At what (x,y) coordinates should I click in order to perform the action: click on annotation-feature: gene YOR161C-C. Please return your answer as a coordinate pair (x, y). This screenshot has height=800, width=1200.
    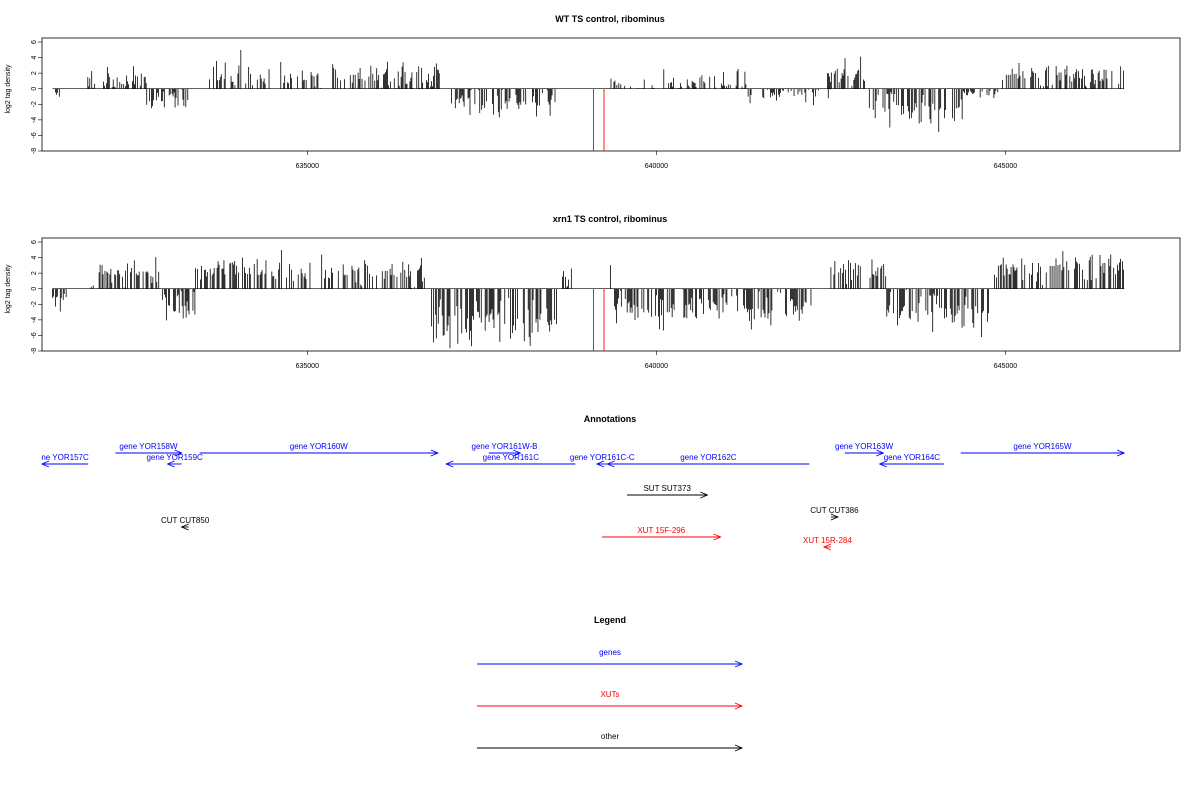
    Looking at the image, I should click on (602, 460).